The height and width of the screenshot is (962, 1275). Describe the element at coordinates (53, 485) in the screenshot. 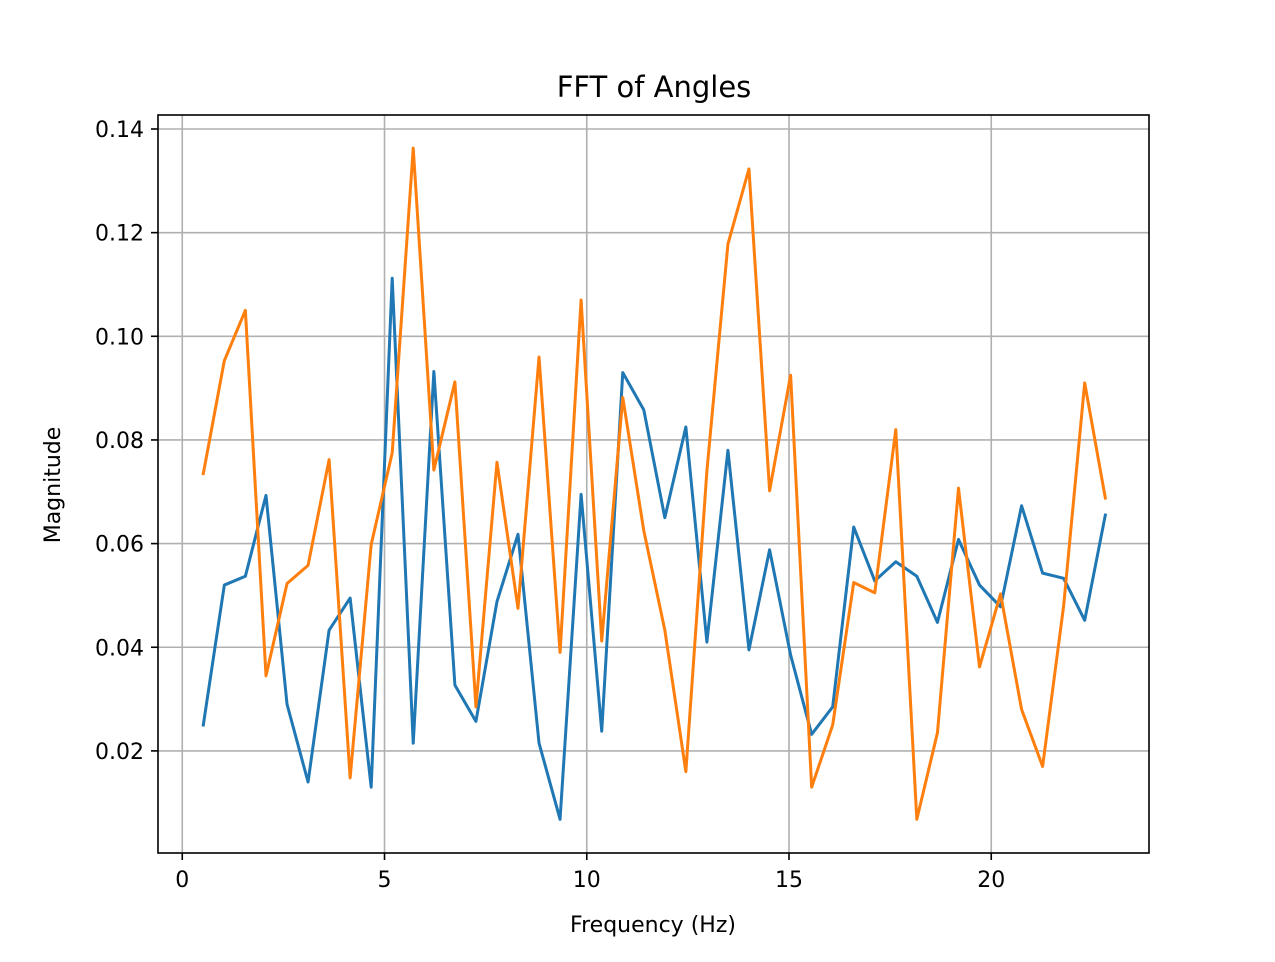

I see `y-axis-label: Magnitude` at that location.